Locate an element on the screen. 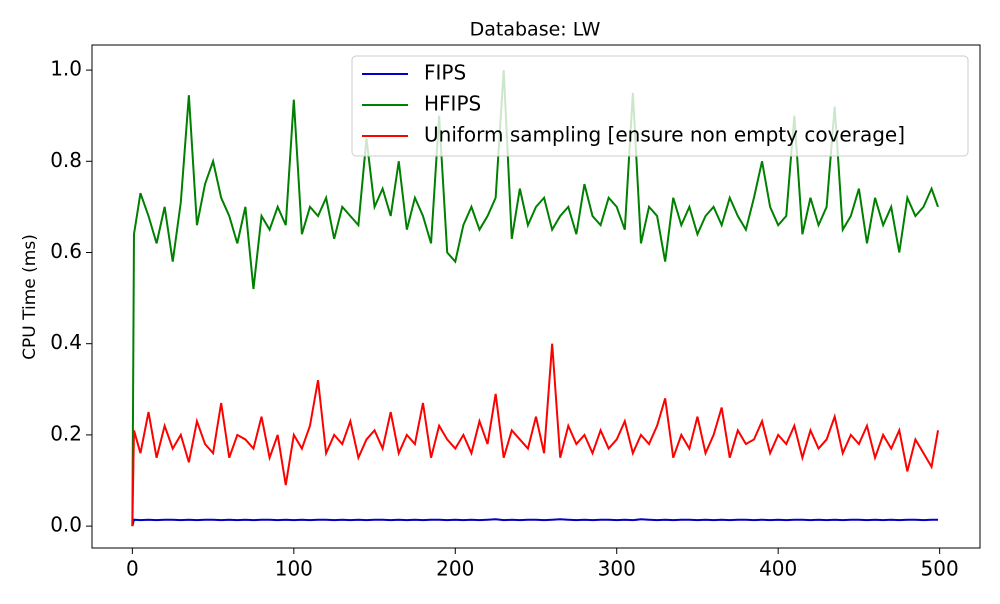  x-tick-label: 0 is located at coordinates (132, 569).